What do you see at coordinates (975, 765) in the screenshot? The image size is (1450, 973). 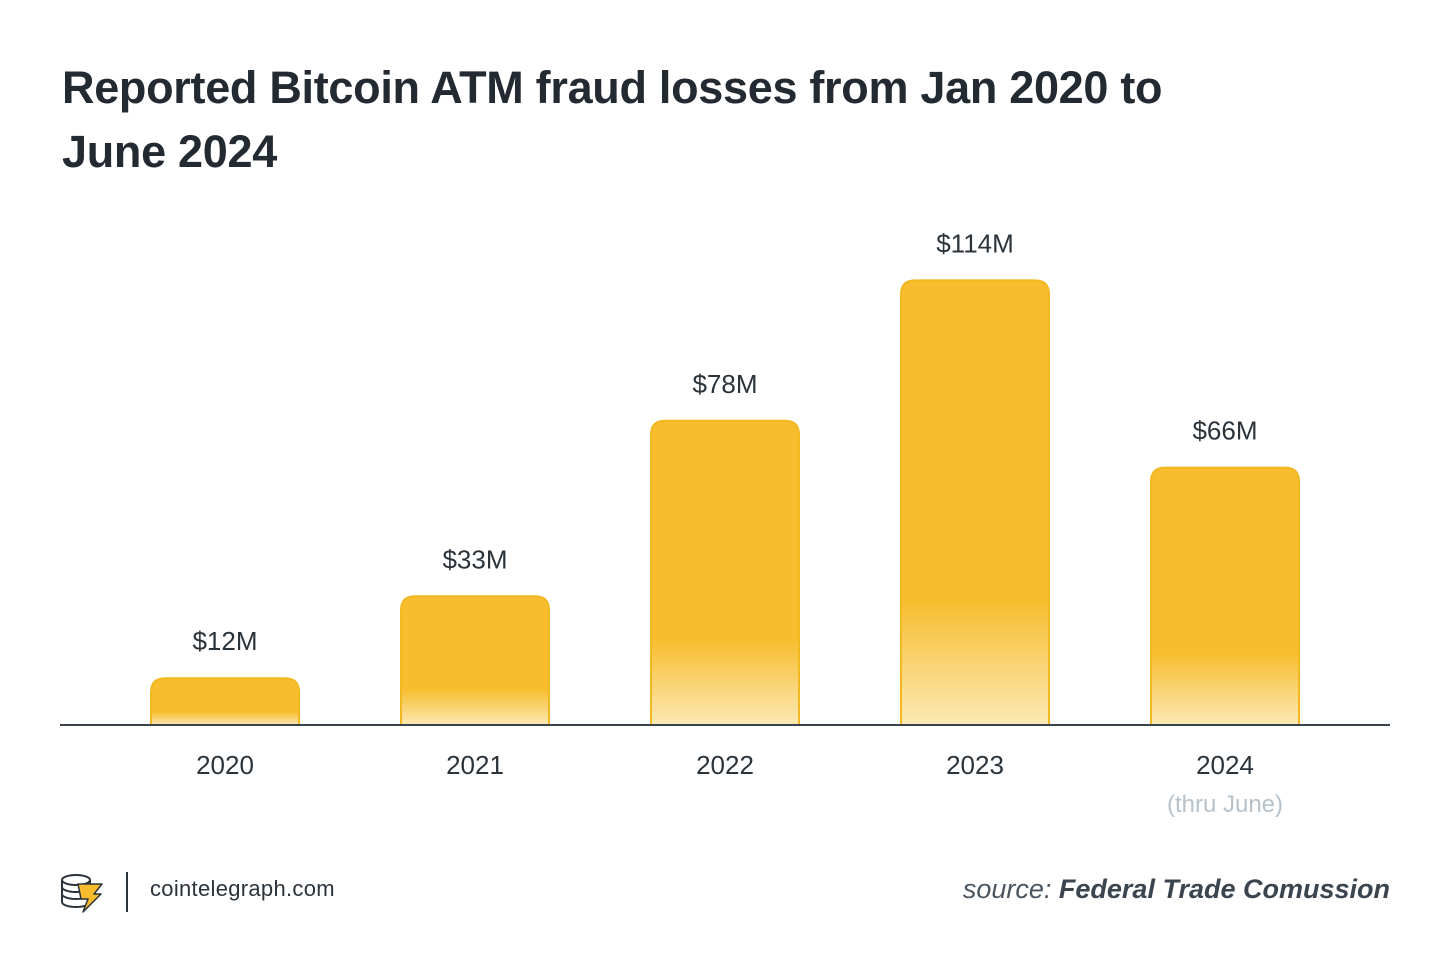 I see `category-label-2023: 2023` at bounding box center [975, 765].